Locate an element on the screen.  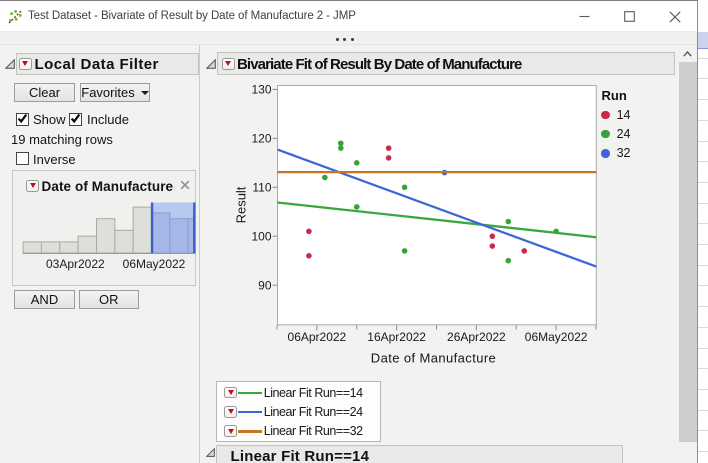
dot is located at coordinates (337, 39).